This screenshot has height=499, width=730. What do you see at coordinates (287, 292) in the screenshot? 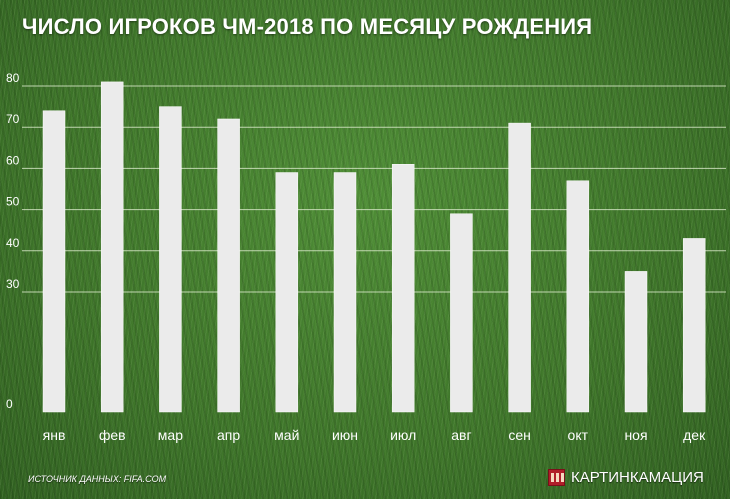
I see `bar-май` at bounding box center [287, 292].